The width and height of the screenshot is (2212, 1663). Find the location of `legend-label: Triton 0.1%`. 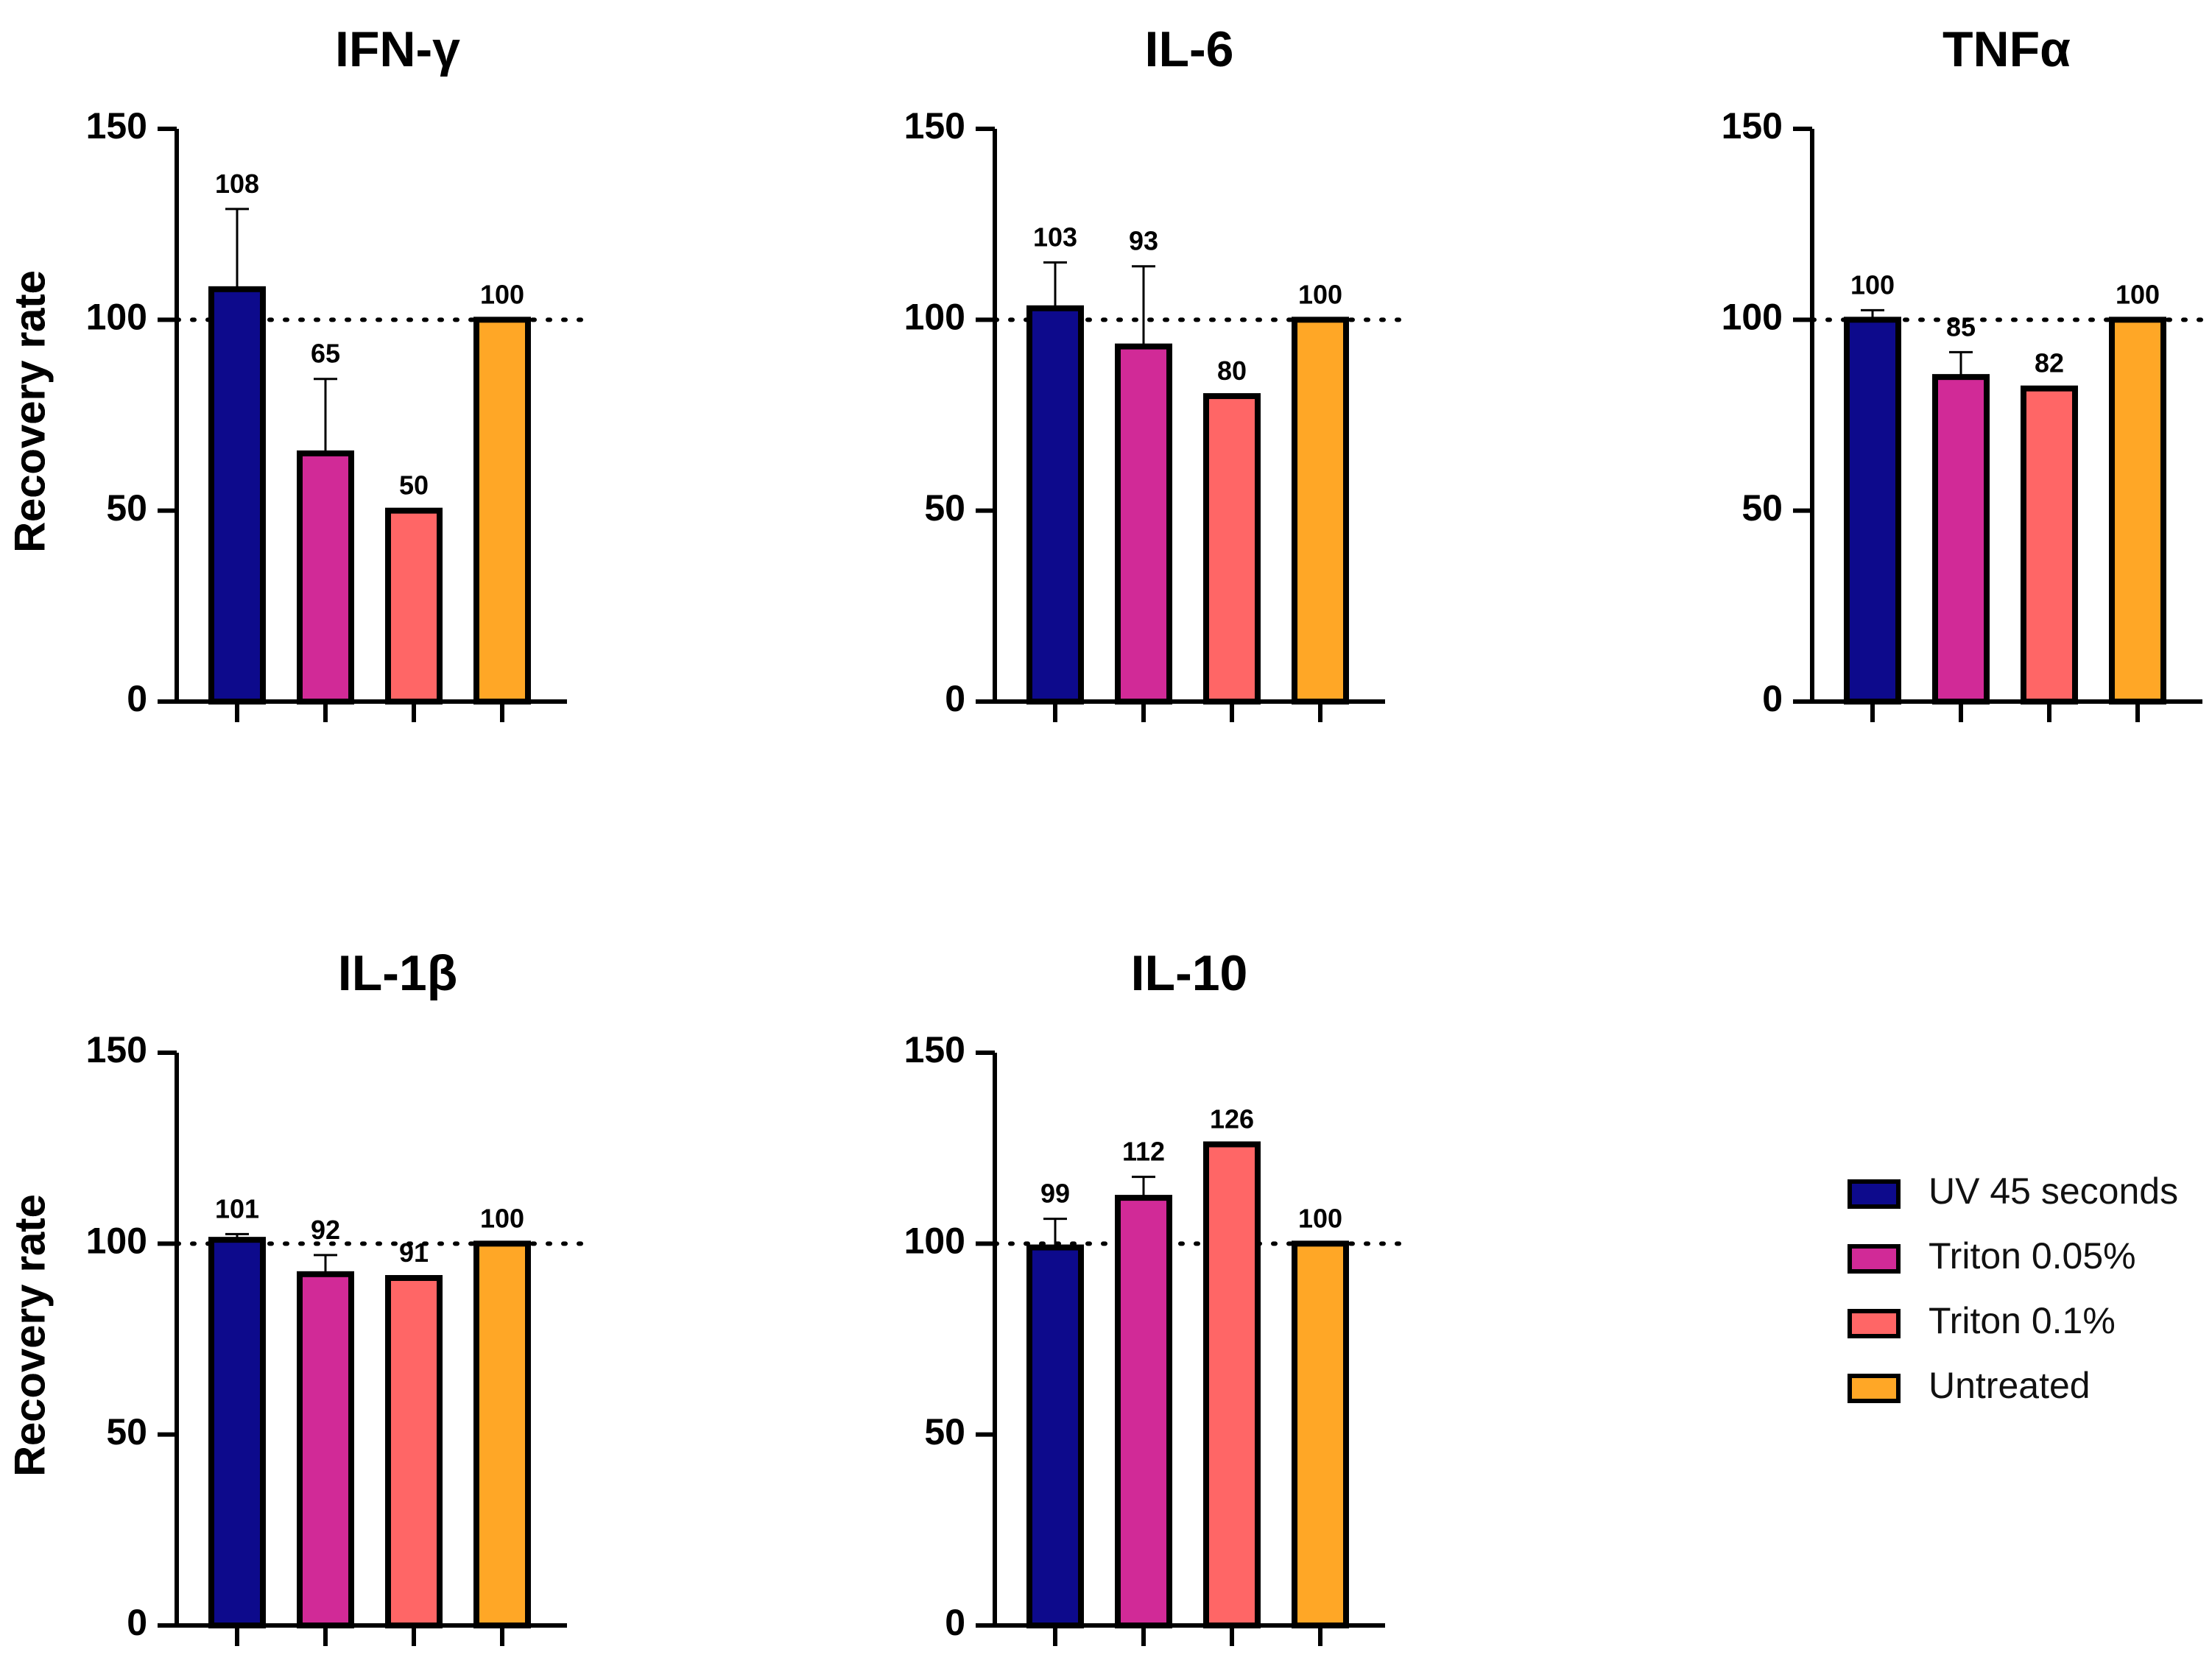

legend-label: Triton 0.1% is located at coordinates (2022, 1320).